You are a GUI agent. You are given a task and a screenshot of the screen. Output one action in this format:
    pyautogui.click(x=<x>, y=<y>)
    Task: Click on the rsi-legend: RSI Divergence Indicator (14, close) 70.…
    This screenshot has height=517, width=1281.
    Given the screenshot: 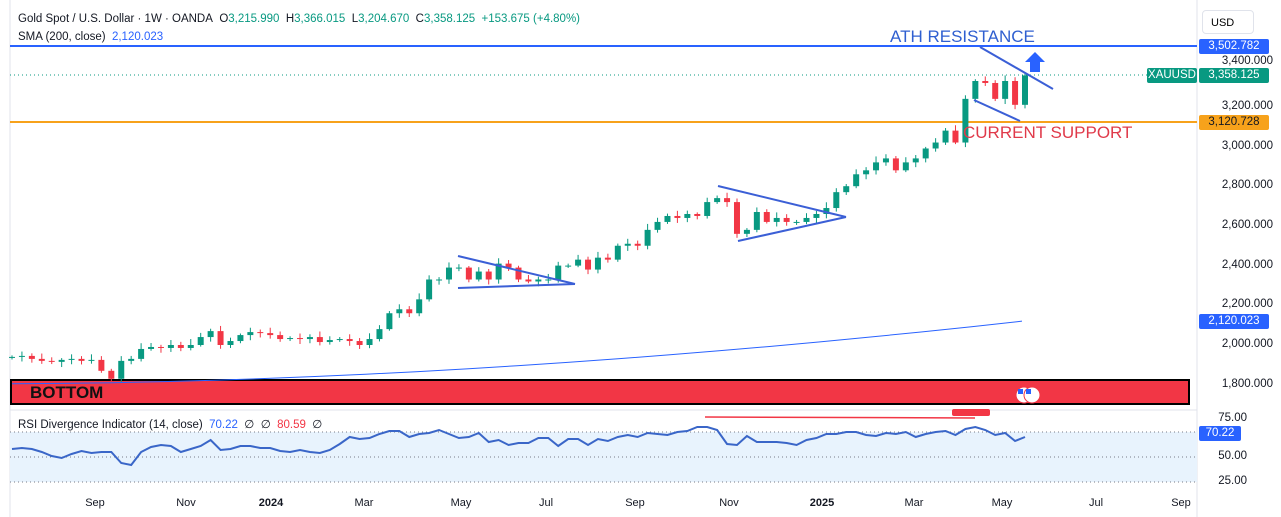 What is the action you would take?
    pyautogui.click(x=170, y=424)
    